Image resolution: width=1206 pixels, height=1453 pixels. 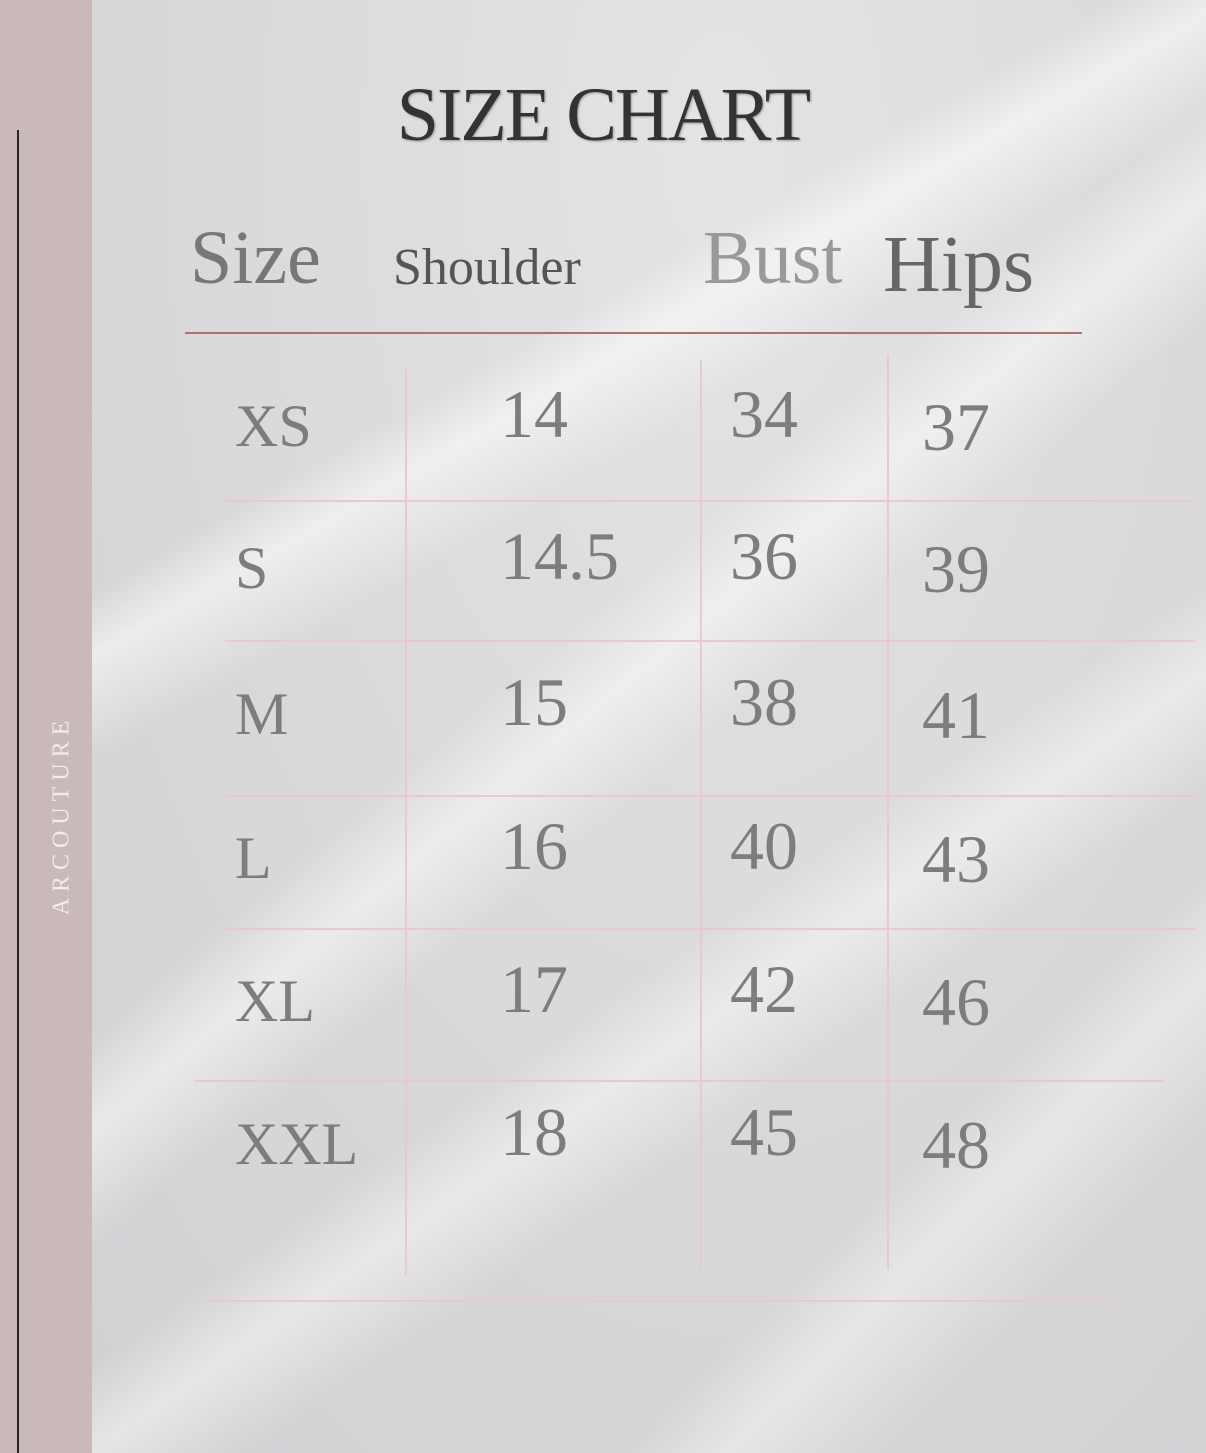 I want to click on header-bust: Bust, so click(x=773, y=258).